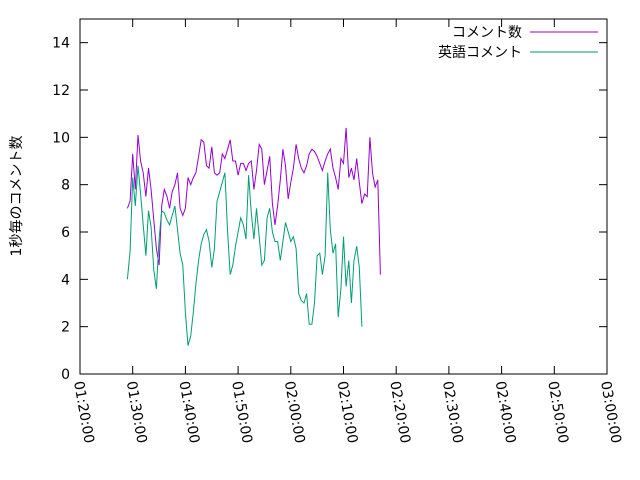 This screenshot has width=640, height=480. What do you see at coordinates (399, 412) in the screenshot?
I see `x-tick-label: 02:20:00` at bounding box center [399, 412].